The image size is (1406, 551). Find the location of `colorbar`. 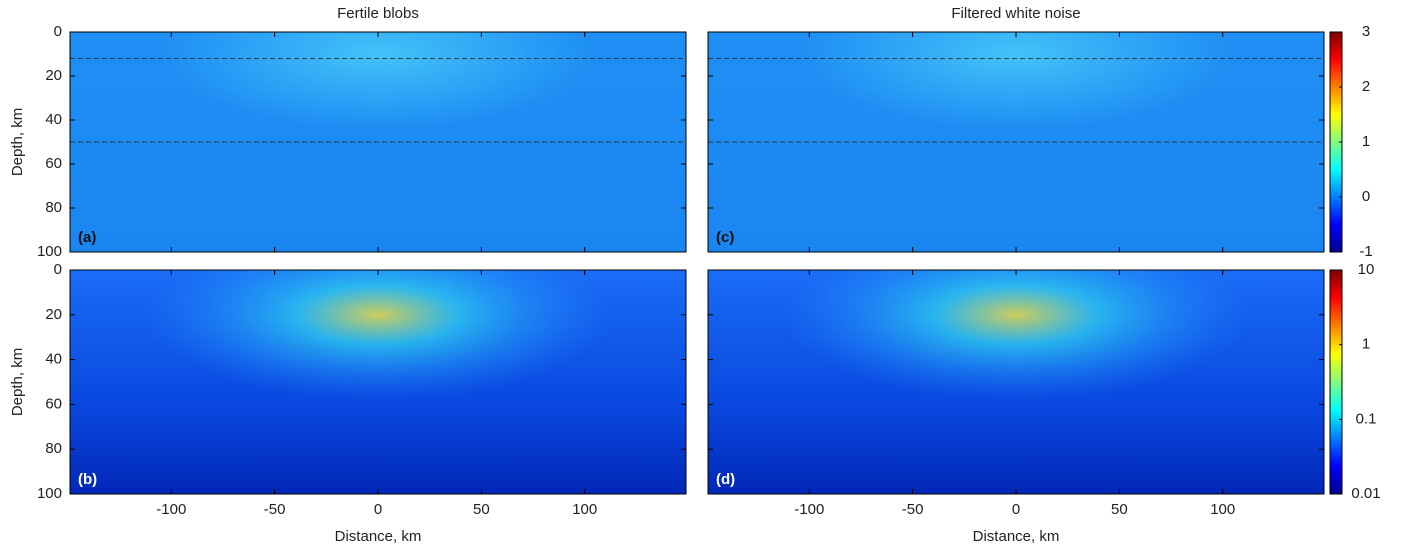

colorbar is located at coordinates (1336, 382).